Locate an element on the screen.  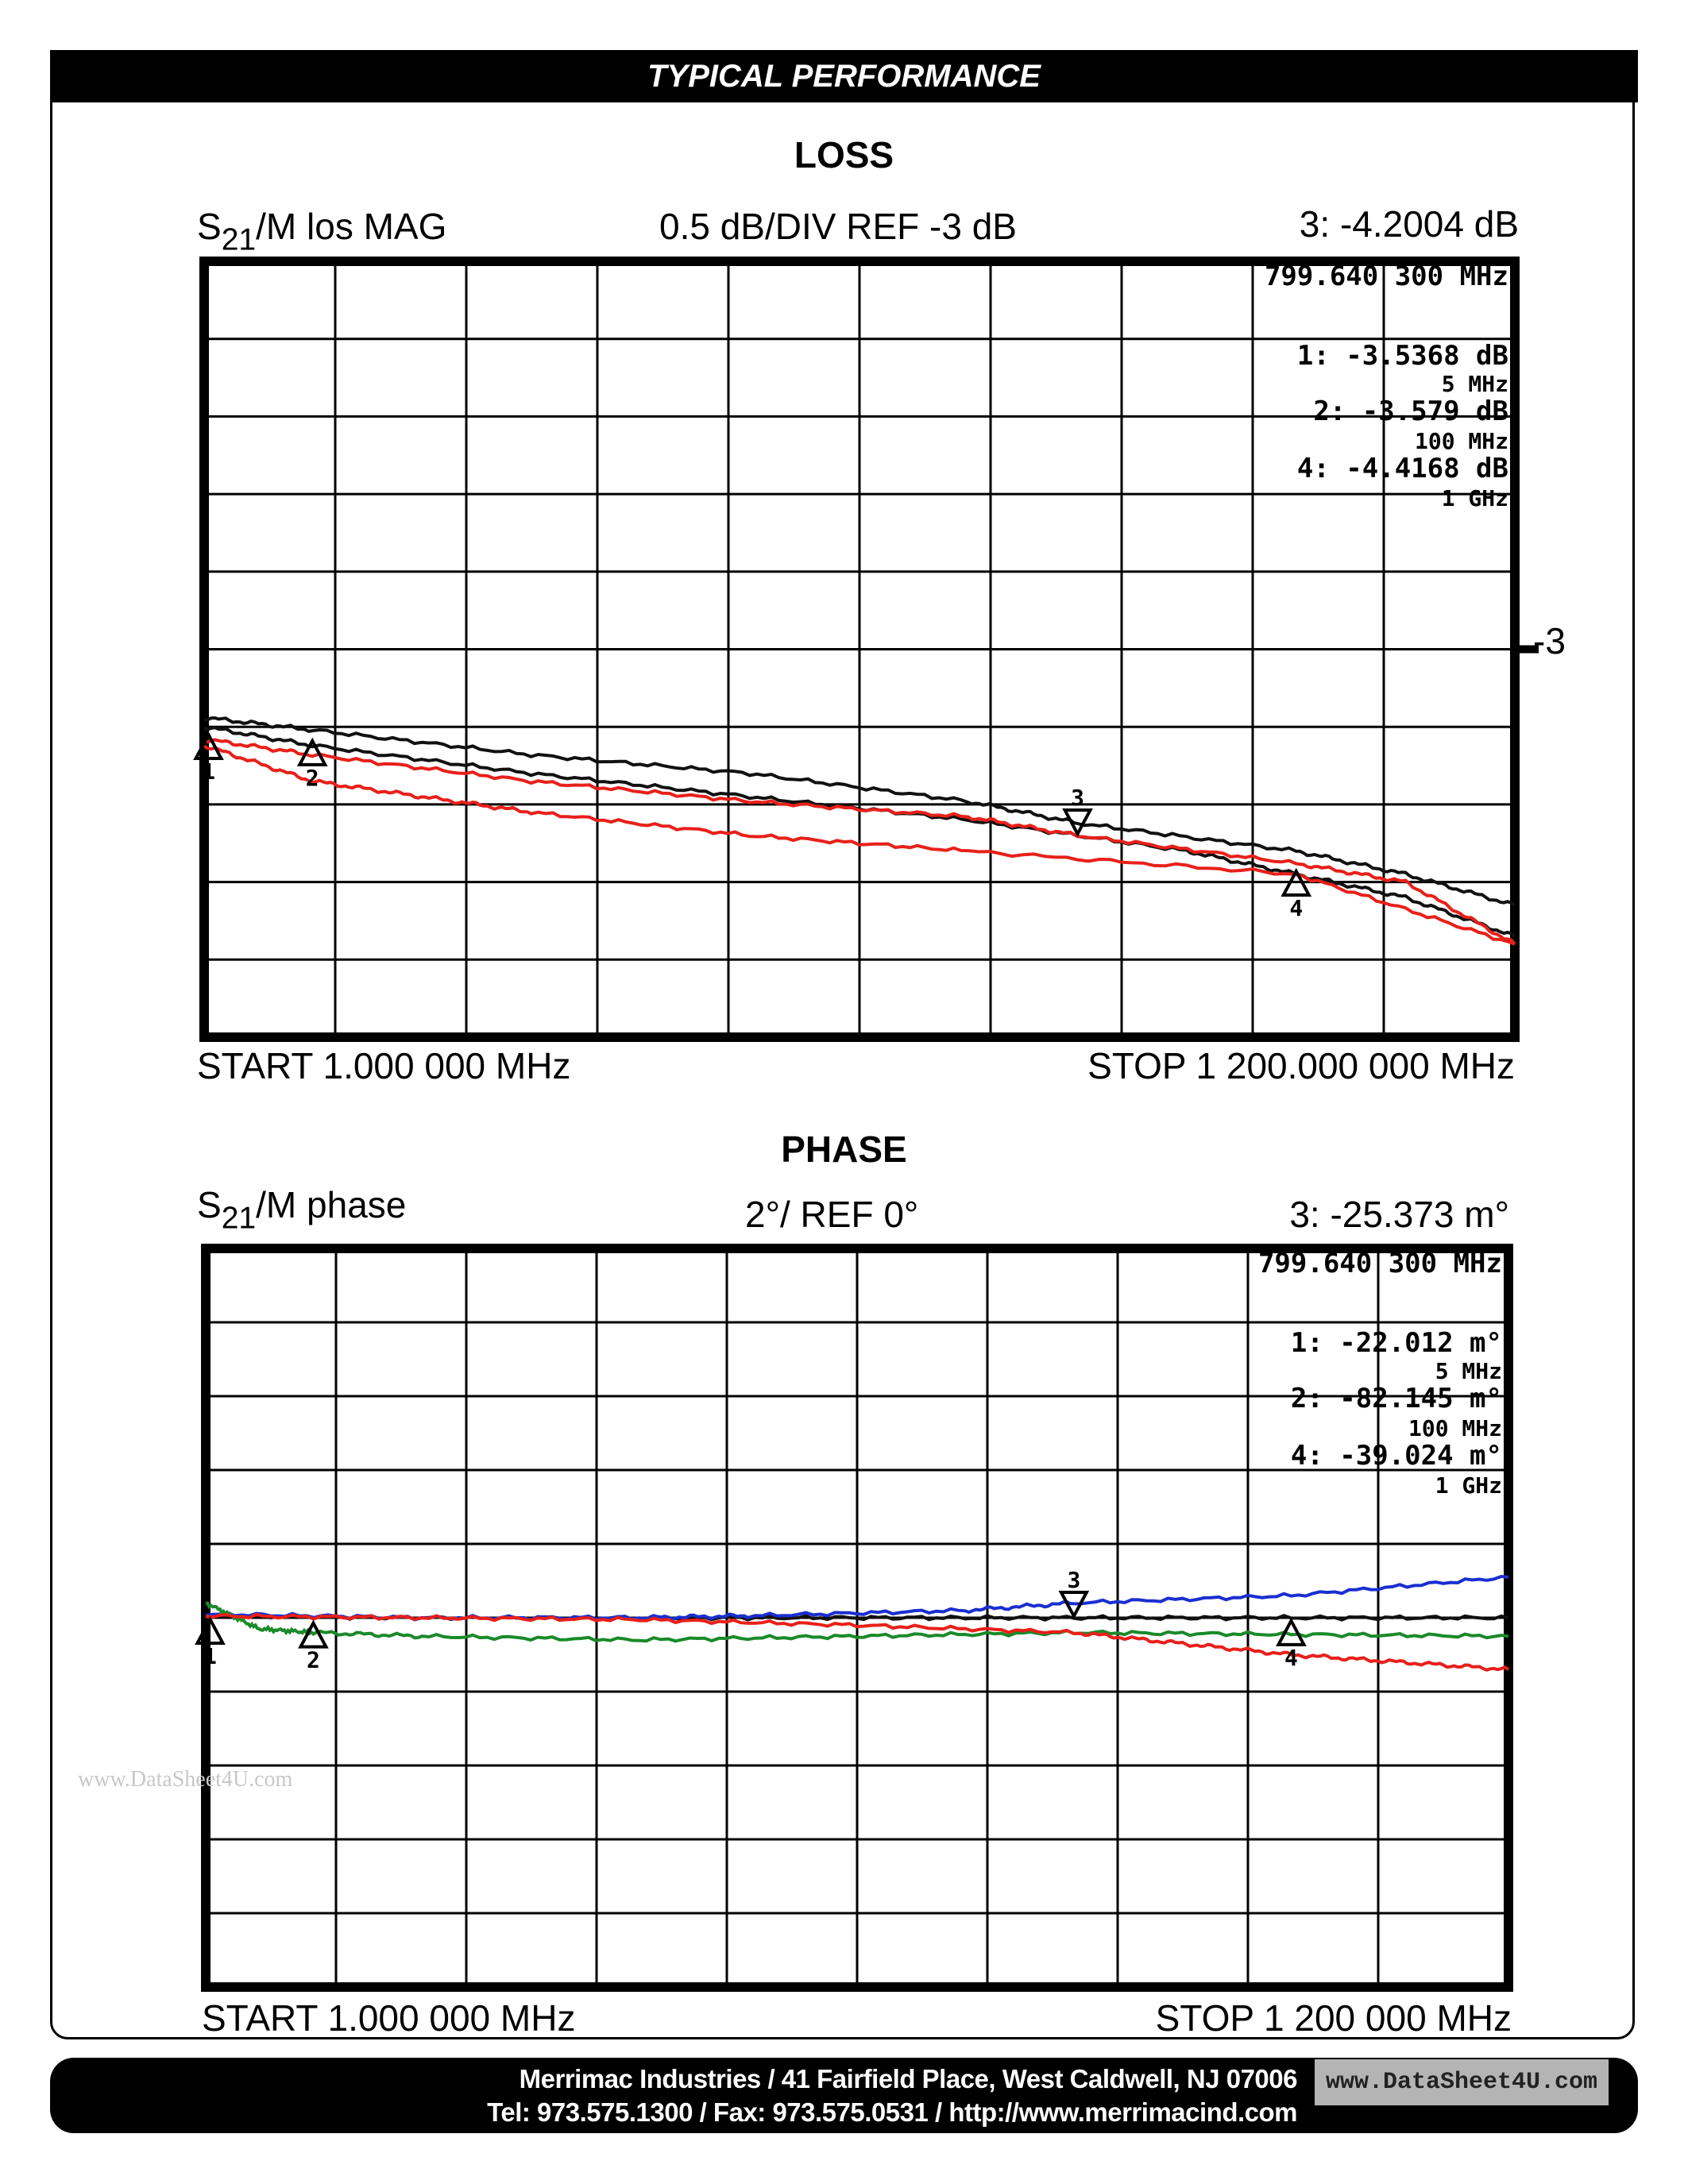
marker-readout-text: 2: -3.579 dB is located at coordinates (1410, 411).